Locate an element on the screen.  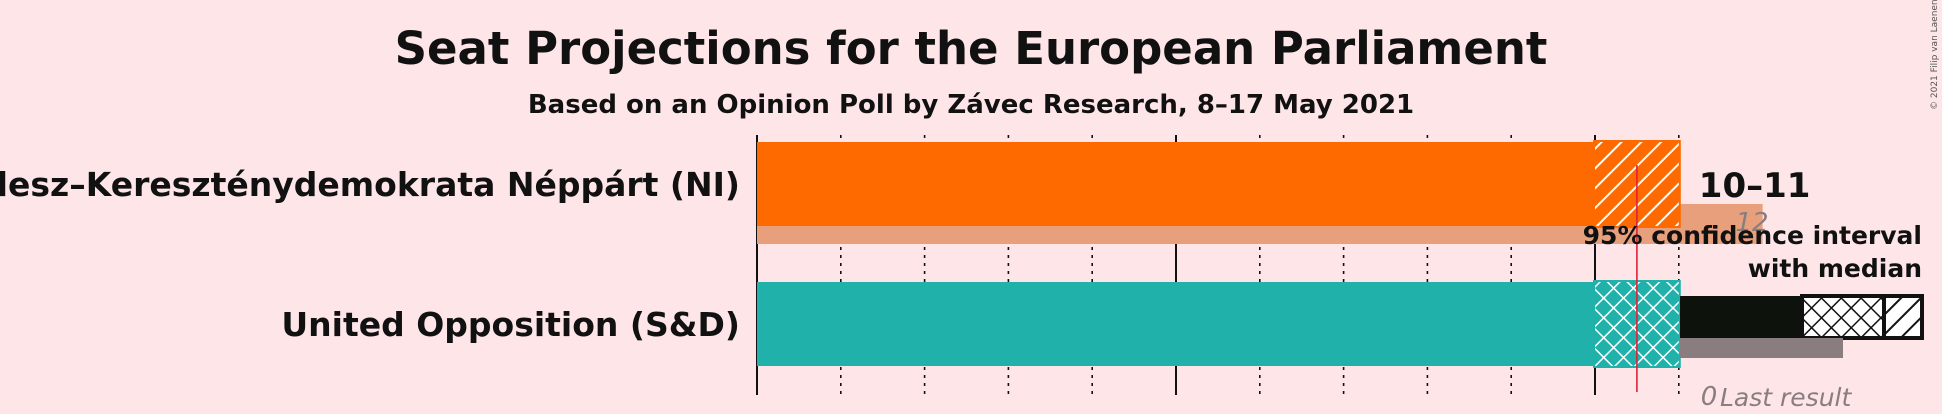
range-label-0: 10–11 is located at coordinates (1755, 186).